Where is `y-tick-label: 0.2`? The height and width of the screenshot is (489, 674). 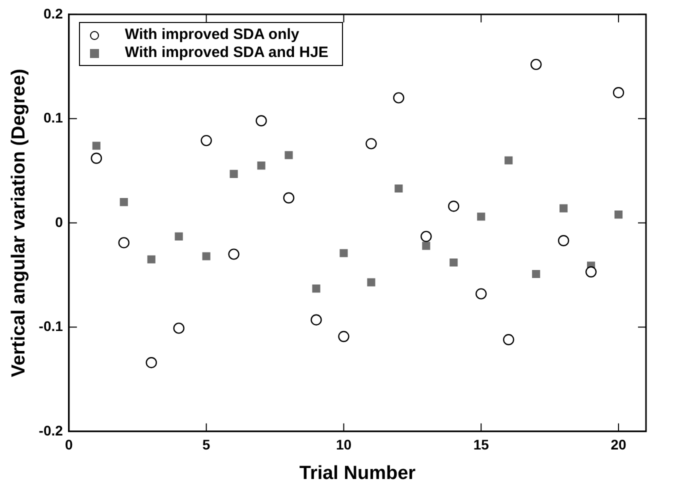
y-tick-label: 0.2 is located at coordinates (53, 13).